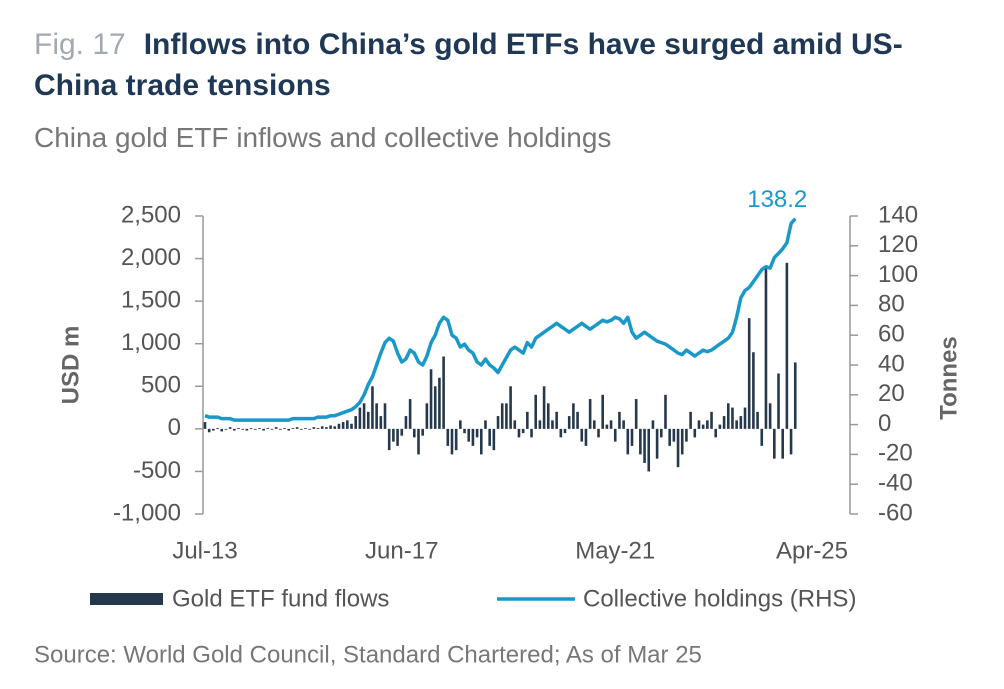 The image size is (1004, 689). What do you see at coordinates (898, 214) in the screenshot?
I see `y2-tick-label: 140` at bounding box center [898, 214].